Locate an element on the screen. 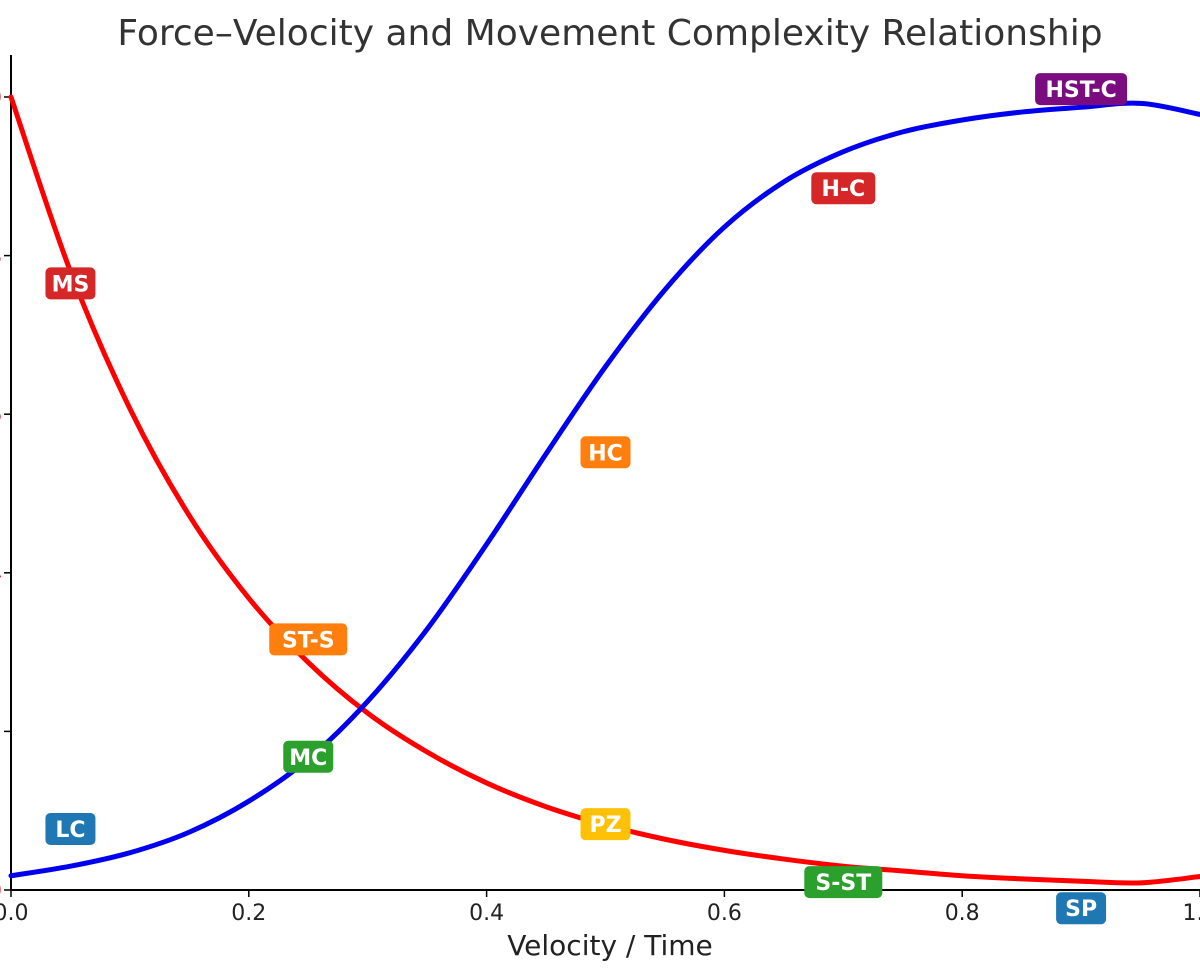 This screenshot has width=1200, height=977. annotation-badge-mc: MC is located at coordinates (308, 756).